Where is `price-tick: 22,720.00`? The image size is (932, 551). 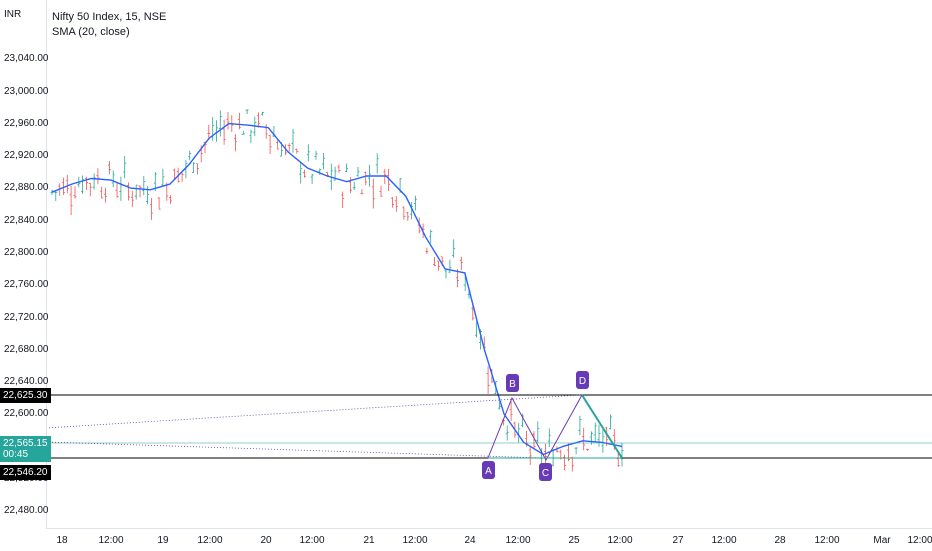 price-tick: 22,720.00 is located at coordinates (26, 317).